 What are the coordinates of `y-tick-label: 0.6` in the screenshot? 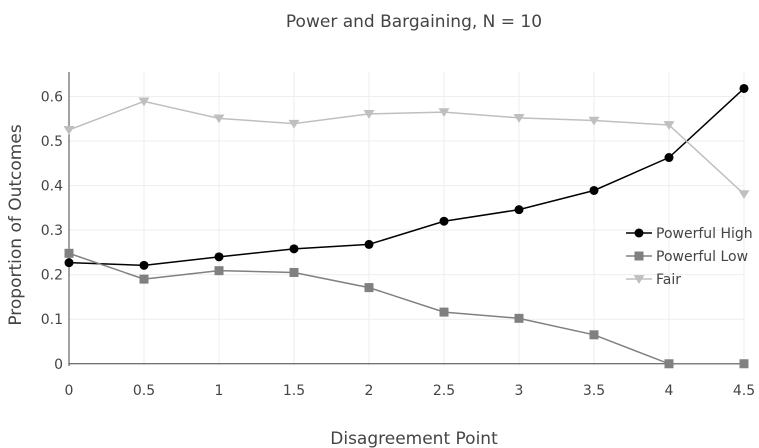 It's located at (52, 98).